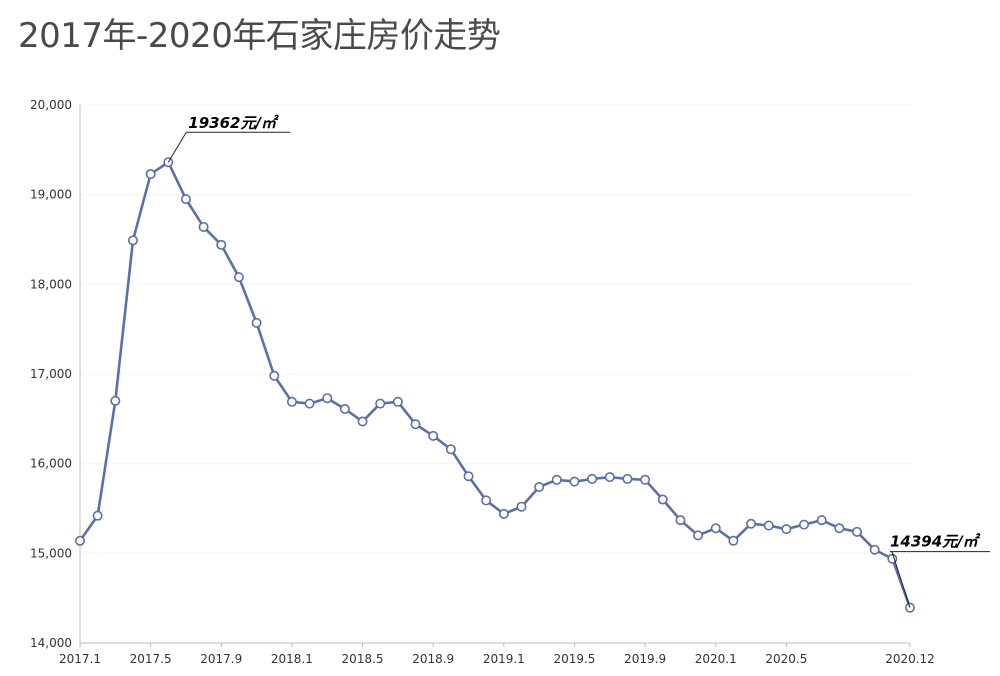 The height and width of the screenshot is (676, 1000). What do you see at coordinates (51, 195) in the screenshot?
I see `y-tick-label: 19,000` at bounding box center [51, 195].